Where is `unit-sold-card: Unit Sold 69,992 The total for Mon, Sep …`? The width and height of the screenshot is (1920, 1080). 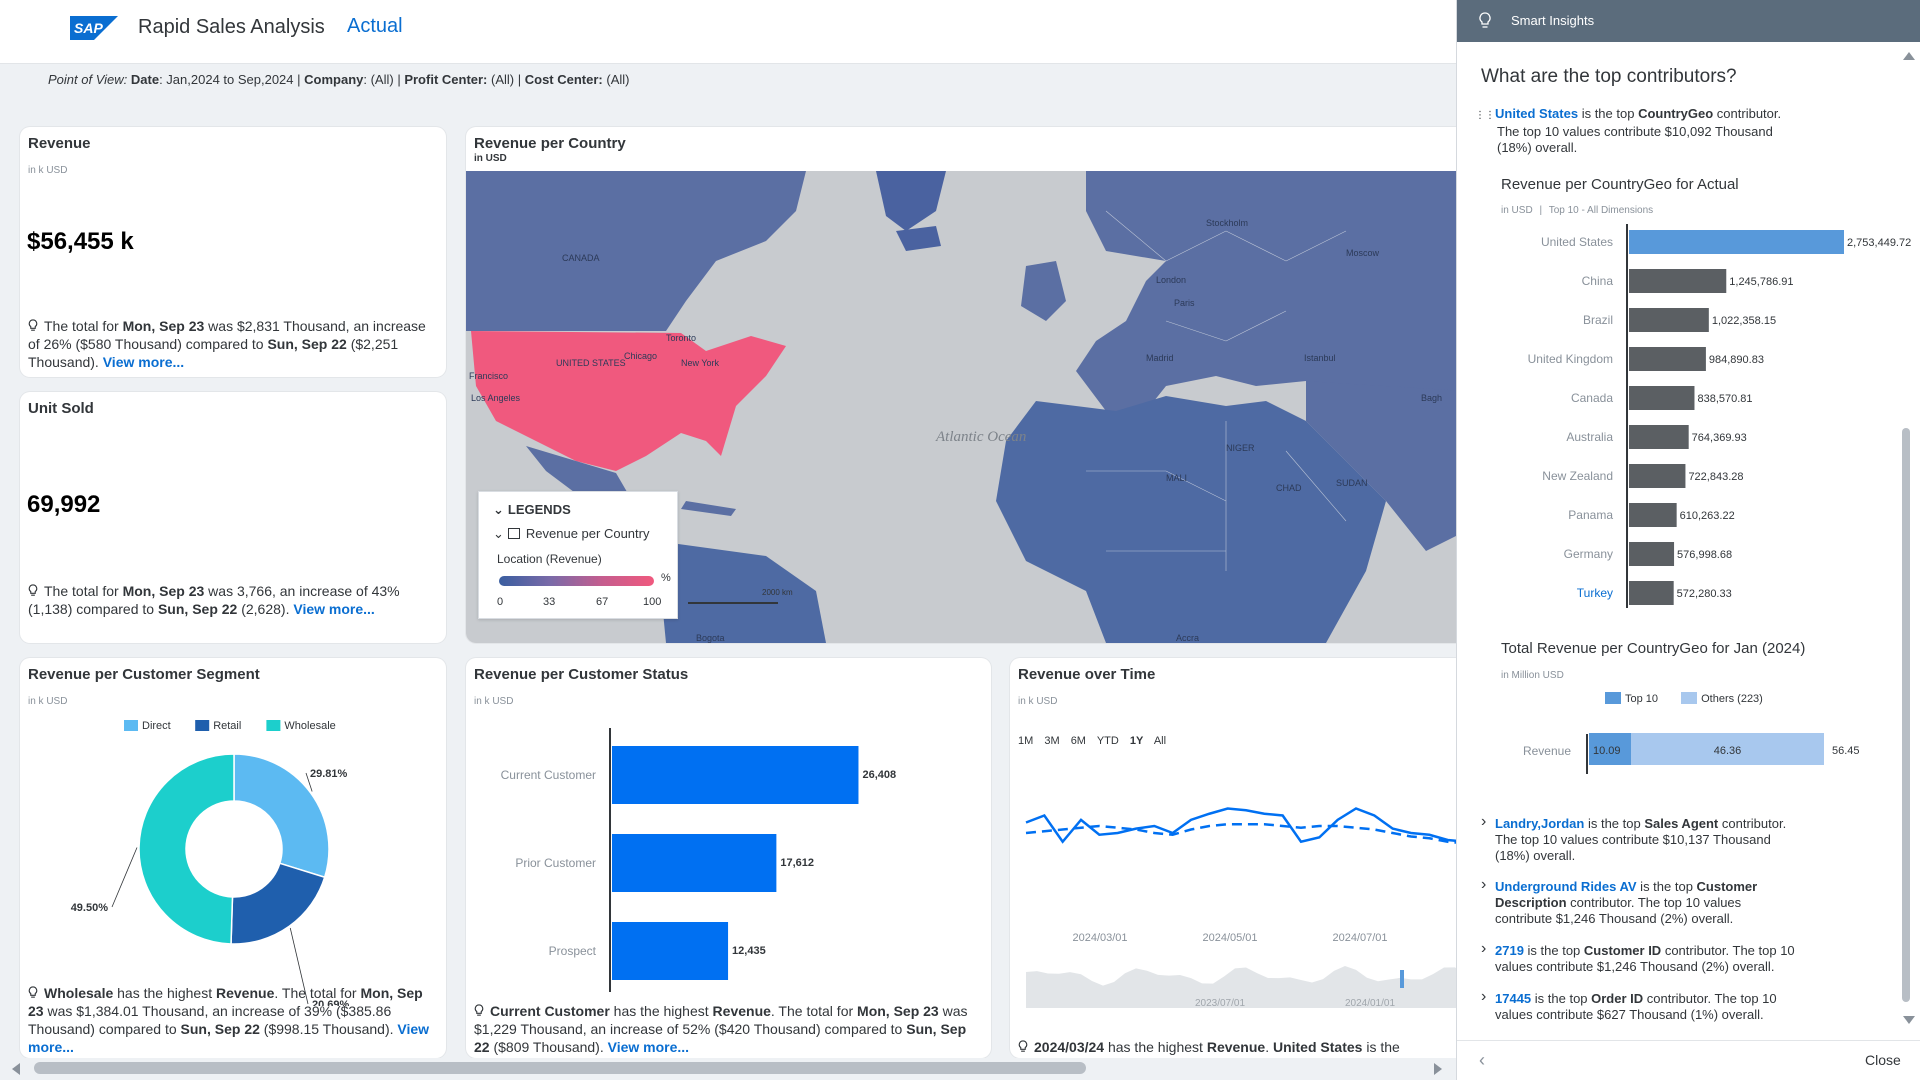 unit-sold-card: Unit Sold 69,992 The total for Mon, Sep … is located at coordinates (233, 517).